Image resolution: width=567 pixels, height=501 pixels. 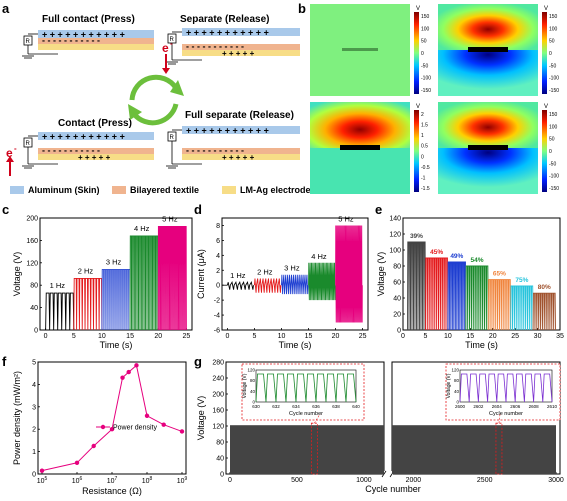 I want to click on g-inset-2-xtick-label: 2600, so click(x=460, y=406).